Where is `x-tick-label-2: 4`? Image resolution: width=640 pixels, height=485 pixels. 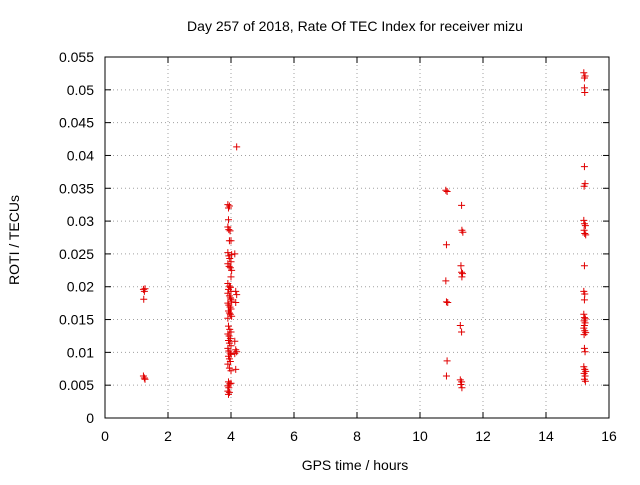 x-tick-label-2: 4 is located at coordinates (231, 436).